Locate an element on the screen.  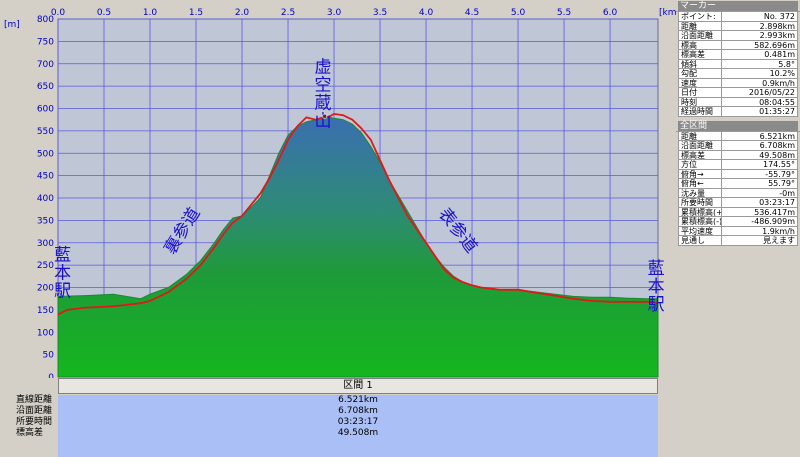
marker-value: 10.2% is located at coordinates (760, 74).